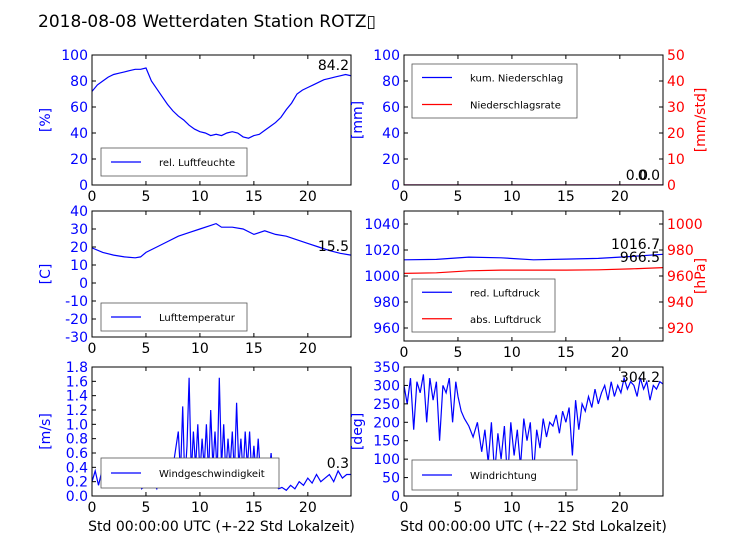 This screenshot has width=736, height=552. I want to click on y-tick-label: 0.8, so click(77, 440).